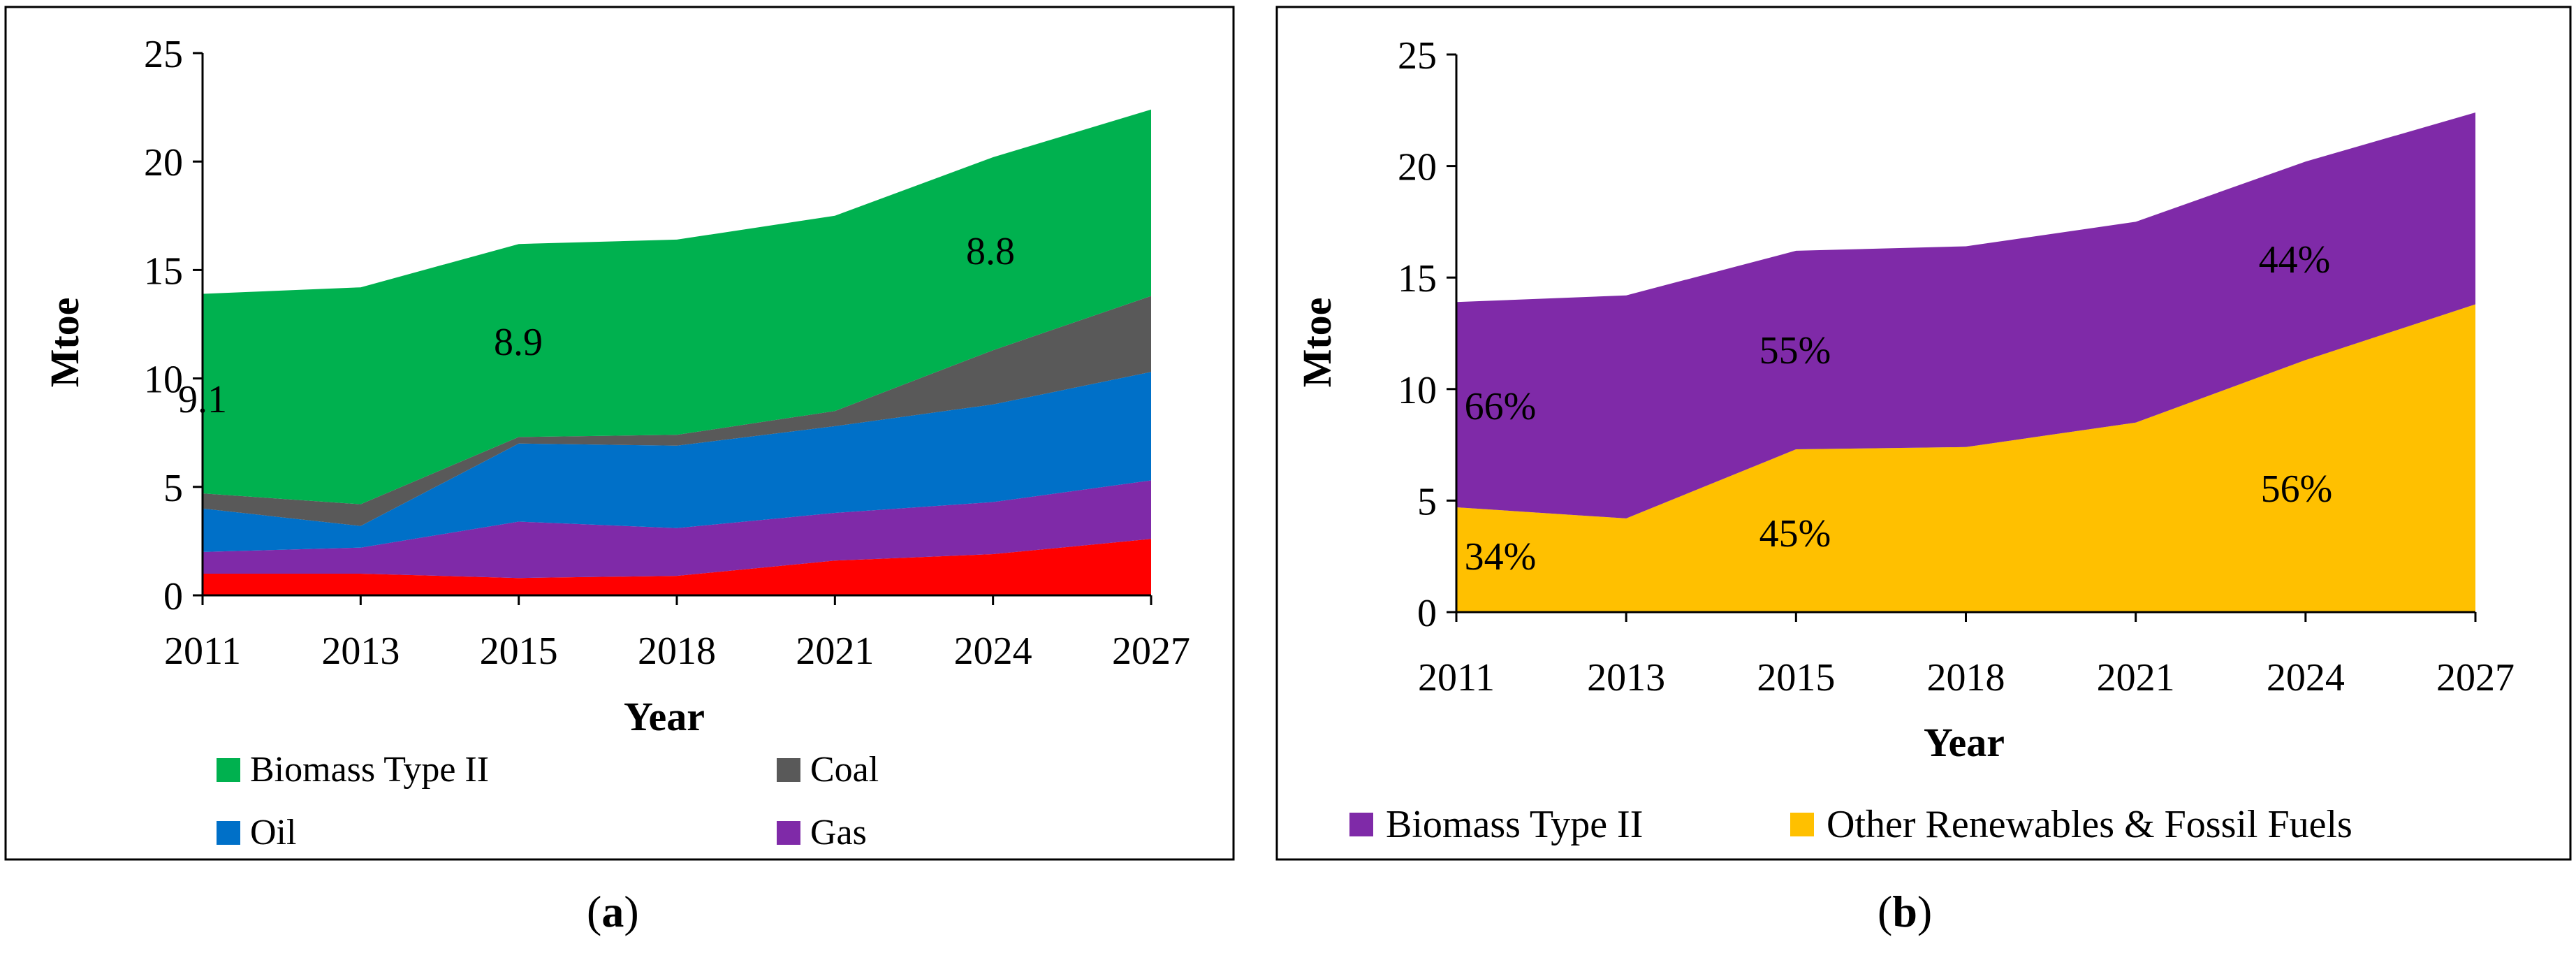  Describe the element at coordinates (1501, 557) in the screenshot. I see `annotation-label: 34%` at that location.